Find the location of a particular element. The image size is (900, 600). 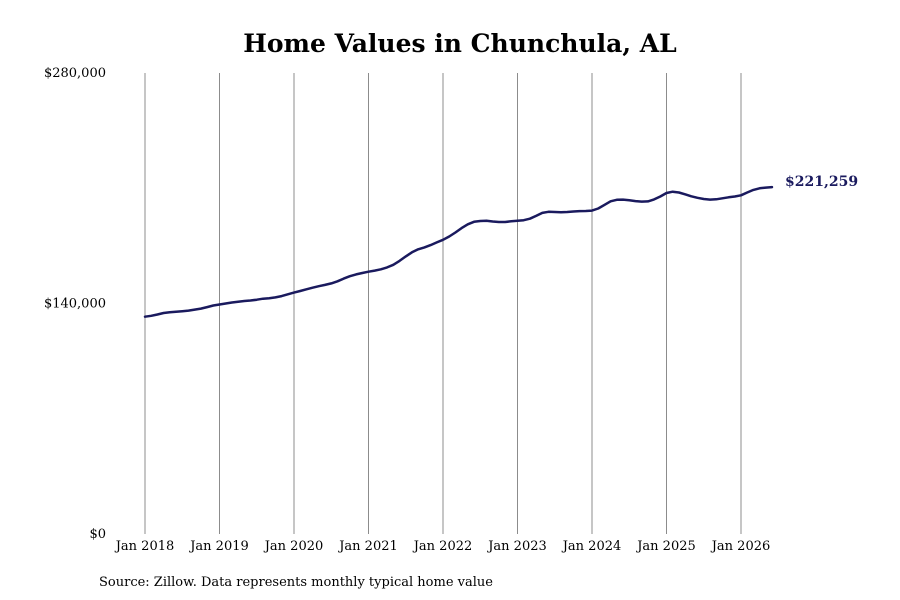

x-tick-label: Jan 2018 is located at coordinates (144, 546).